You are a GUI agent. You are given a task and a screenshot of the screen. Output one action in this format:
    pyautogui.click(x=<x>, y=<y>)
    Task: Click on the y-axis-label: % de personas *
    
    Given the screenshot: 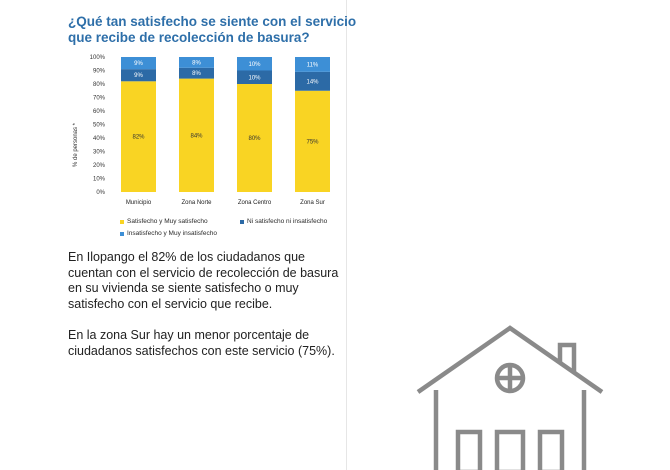 What is the action you would take?
    pyautogui.click(x=76, y=144)
    